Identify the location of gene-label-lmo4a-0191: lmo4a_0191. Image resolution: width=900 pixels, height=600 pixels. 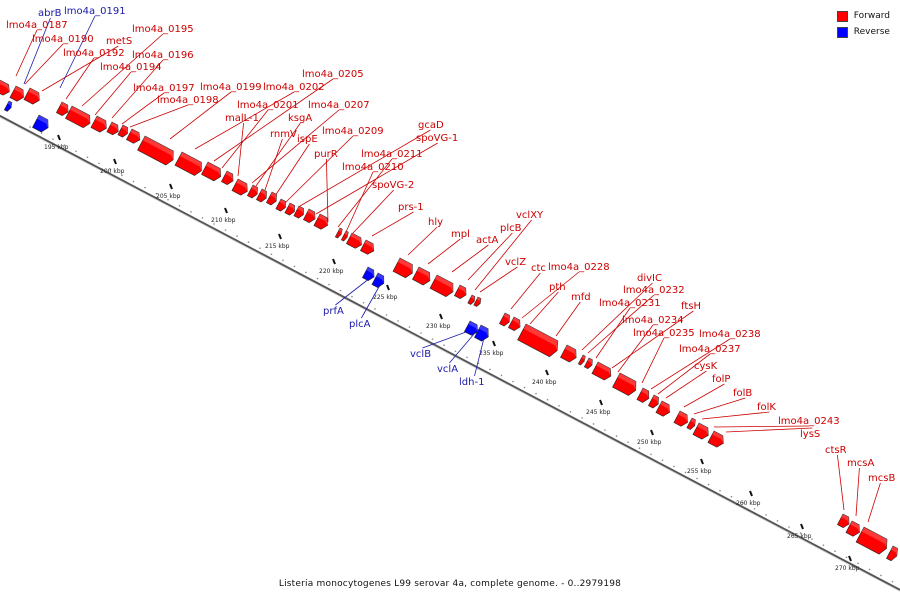
(95, 11).